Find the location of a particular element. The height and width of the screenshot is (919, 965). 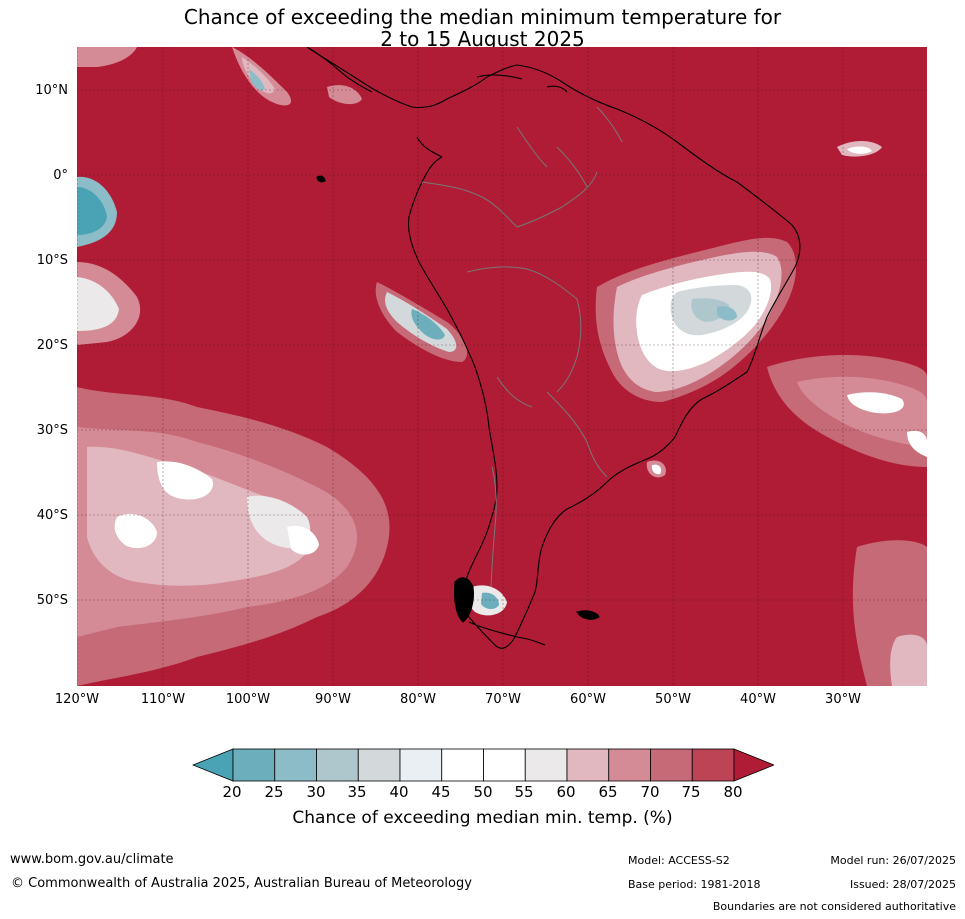

model-run-info: Model run: 26/07/2025 is located at coordinates (893, 860).